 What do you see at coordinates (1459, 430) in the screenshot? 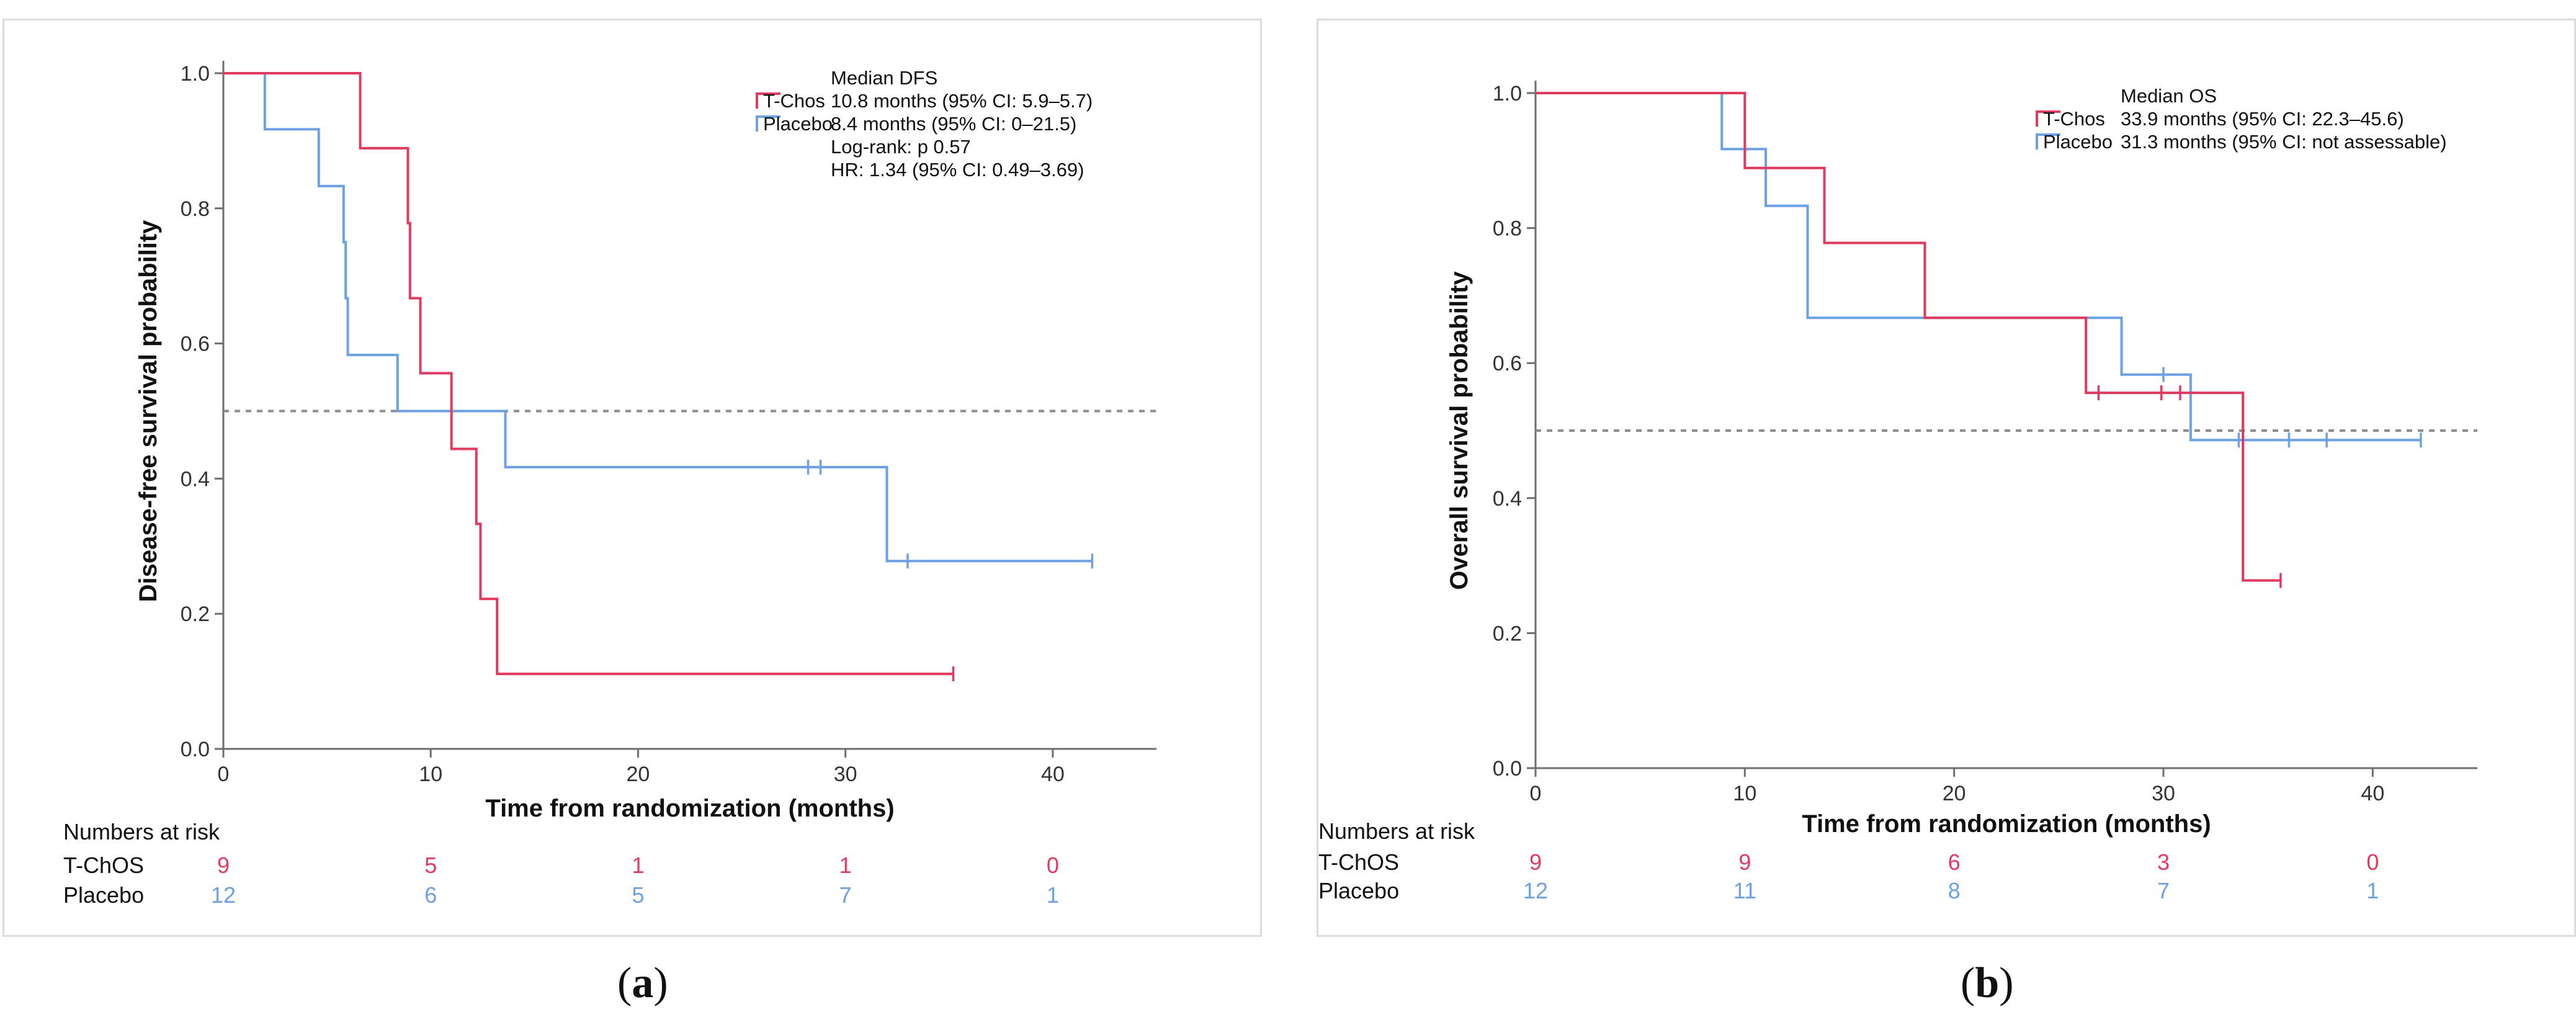
I see `y-axis-title: Overall survival probability` at bounding box center [1459, 430].